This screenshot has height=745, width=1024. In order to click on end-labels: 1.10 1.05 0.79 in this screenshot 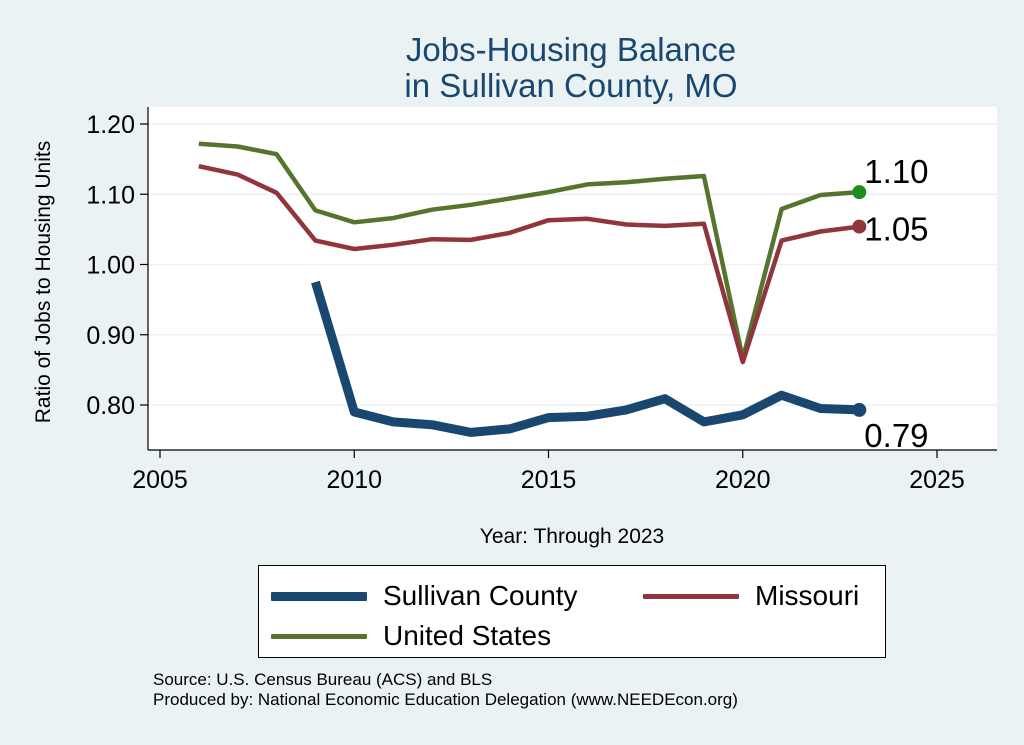, I will do `click(896, 303)`.